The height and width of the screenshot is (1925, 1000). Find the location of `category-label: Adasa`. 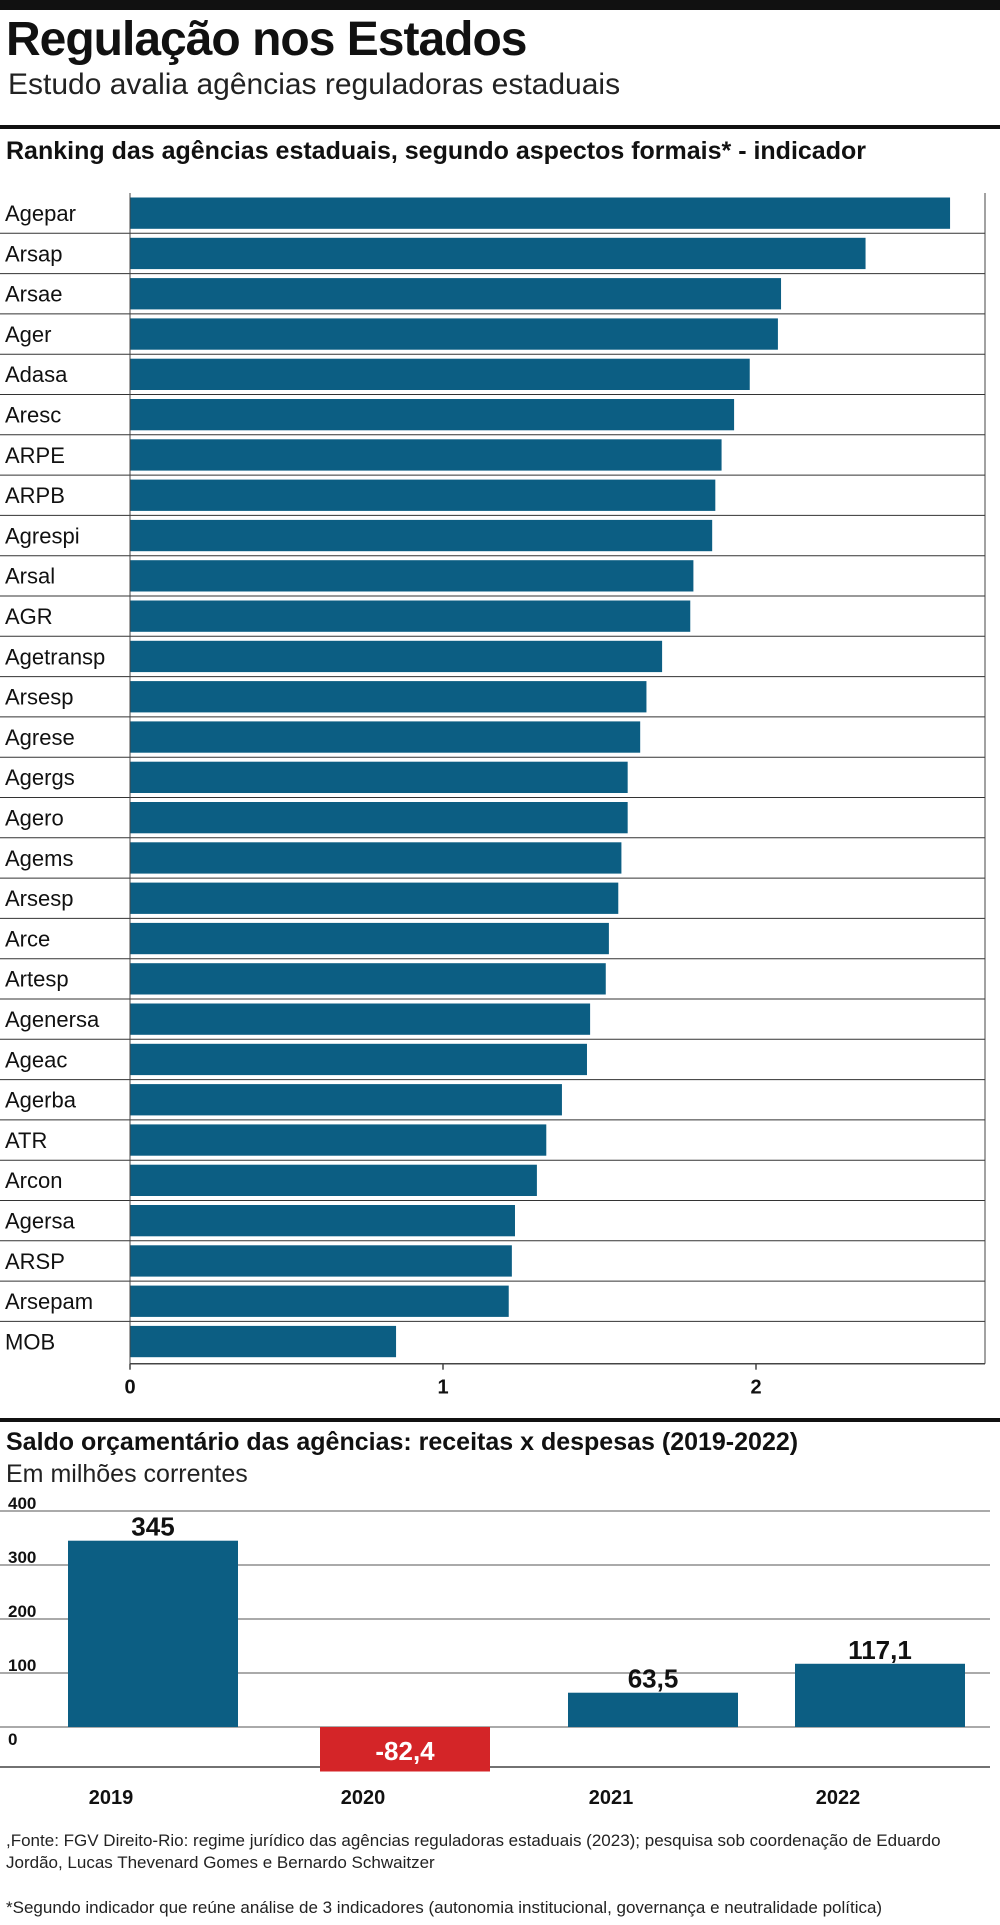

category-label: Adasa is located at coordinates (36, 374).